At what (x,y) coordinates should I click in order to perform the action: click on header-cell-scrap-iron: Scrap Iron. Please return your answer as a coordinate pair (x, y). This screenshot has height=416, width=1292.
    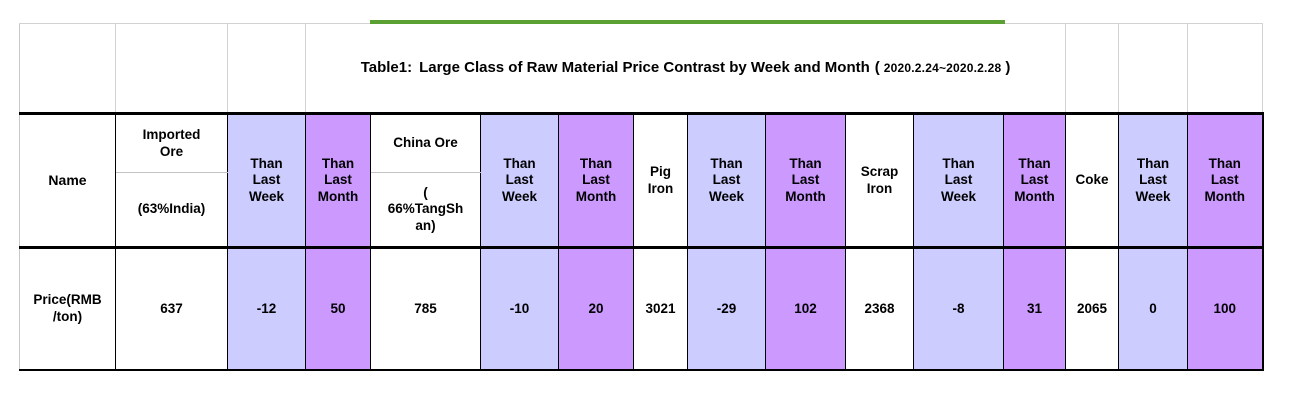
    Looking at the image, I should click on (879, 180).